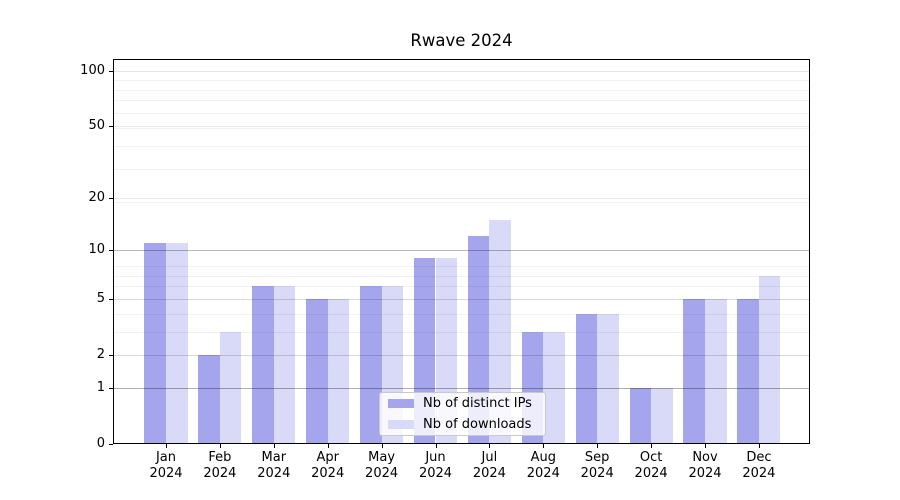 This screenshot has width=900, height=500. I want to click on x-tick-label: Apr 2024, so click(328, 465).